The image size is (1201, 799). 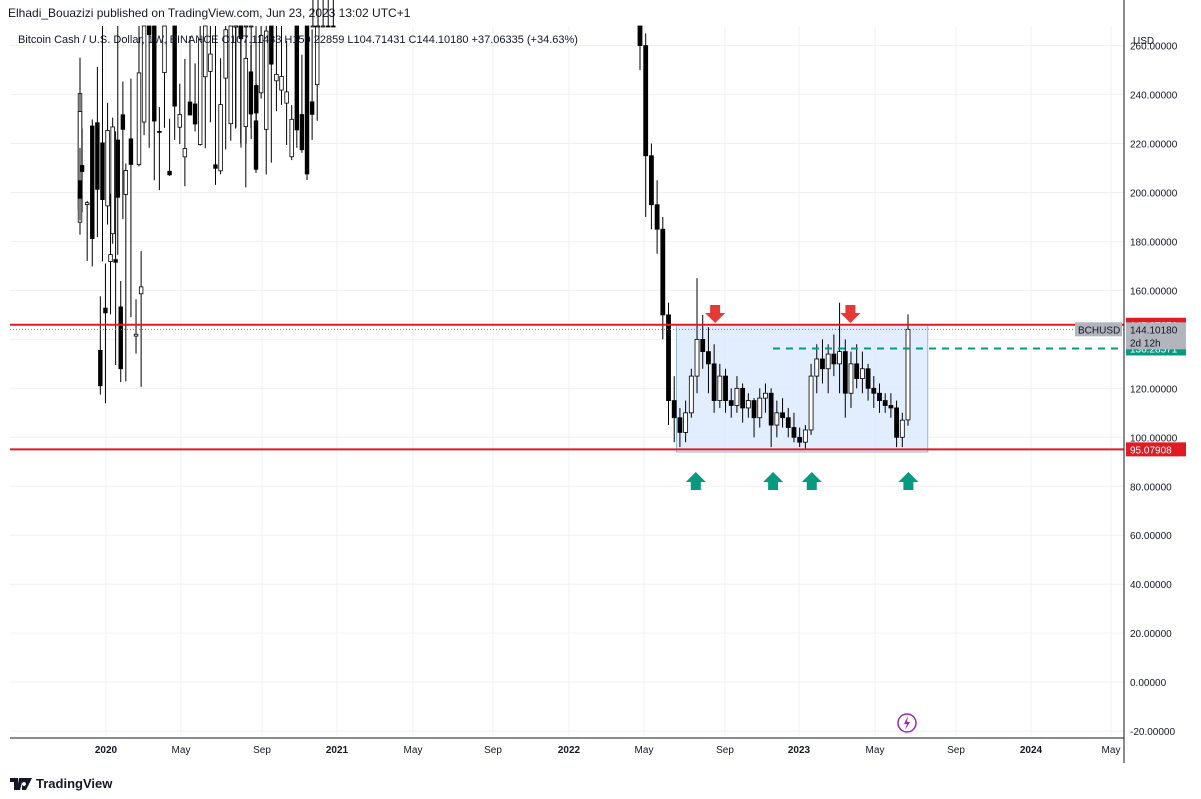 What do you see at coordinates (61, 783) in the screenshot?
I see `tradingview-brand: TradingView` at bounding box center [61, 783].